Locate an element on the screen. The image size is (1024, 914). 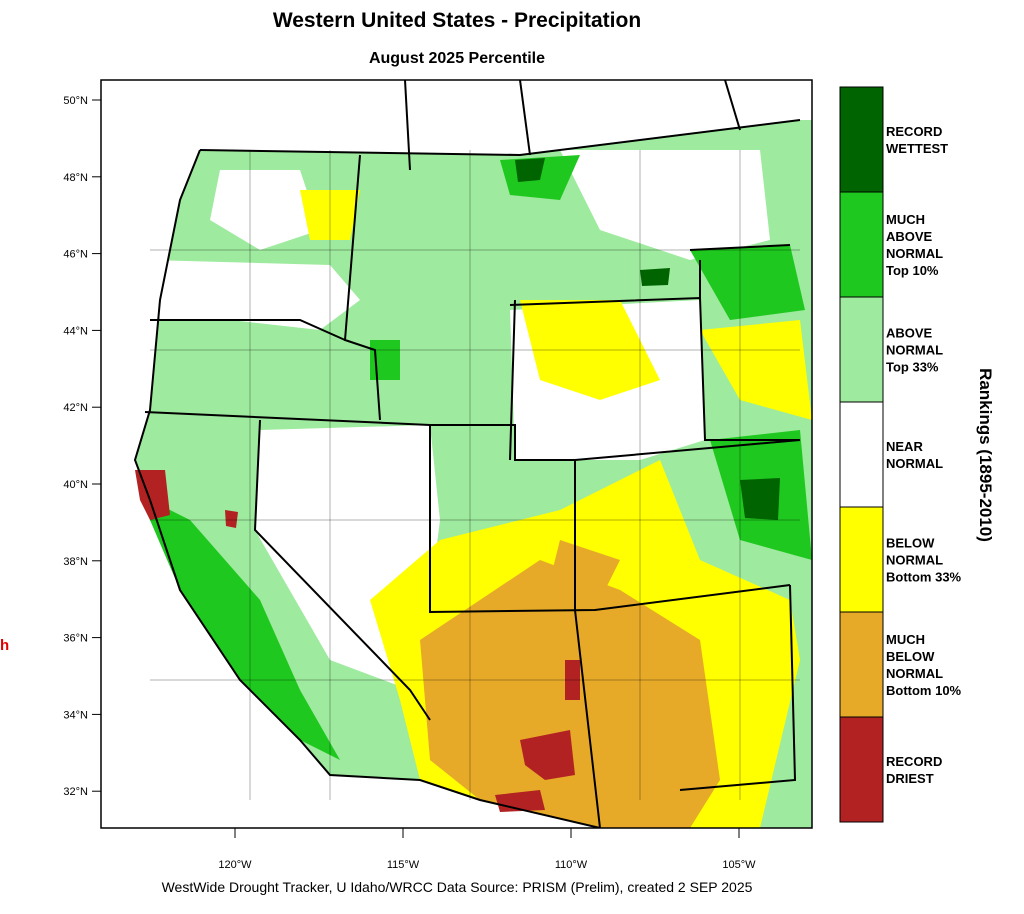
lat-tick-label: 38°N is located at coordinates (75, 562).